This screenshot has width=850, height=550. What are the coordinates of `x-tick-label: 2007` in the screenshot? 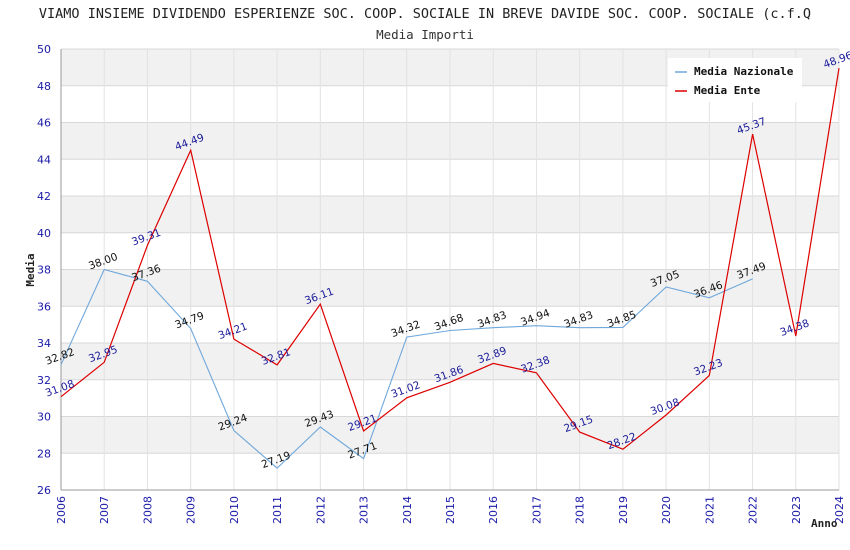 It's located at (104, 510).